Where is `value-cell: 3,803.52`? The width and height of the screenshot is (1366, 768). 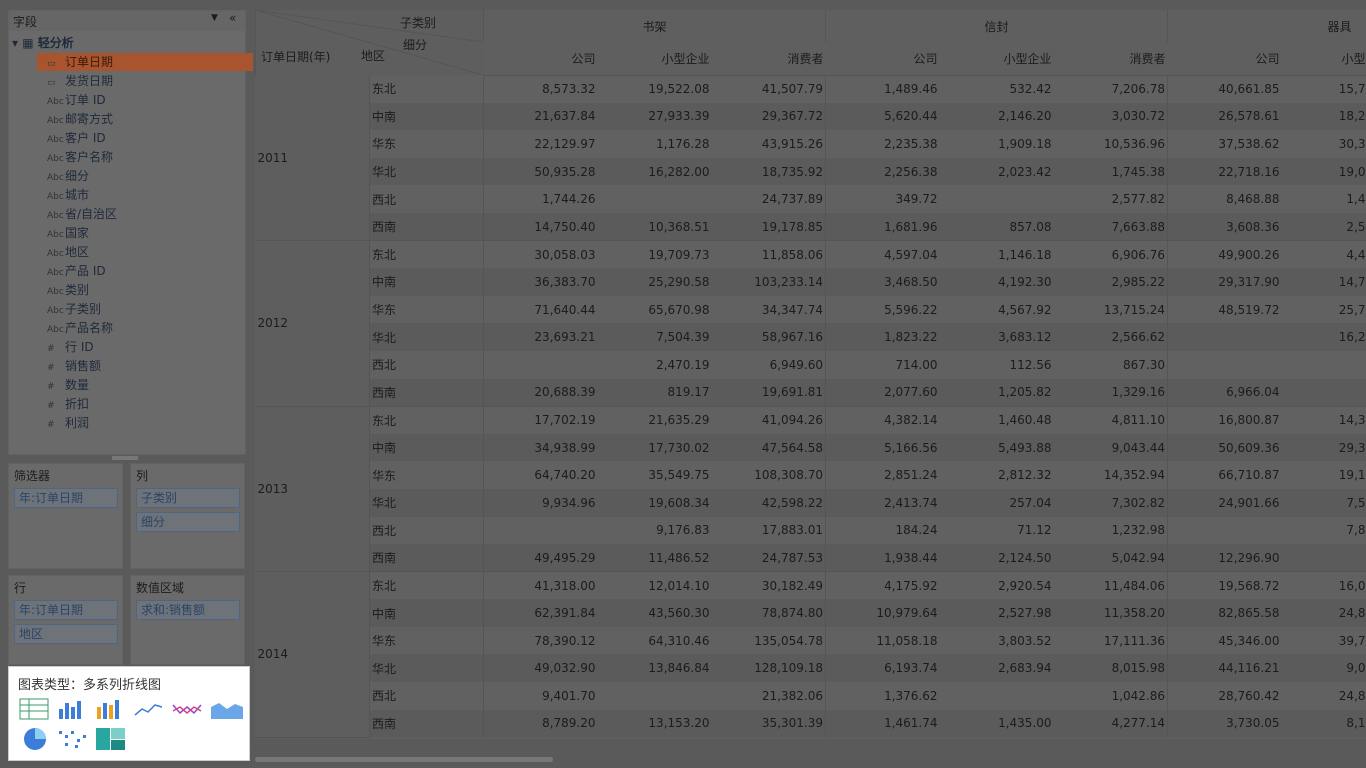
value-cell: 3,803.52 is located at coordinates (996, 640).